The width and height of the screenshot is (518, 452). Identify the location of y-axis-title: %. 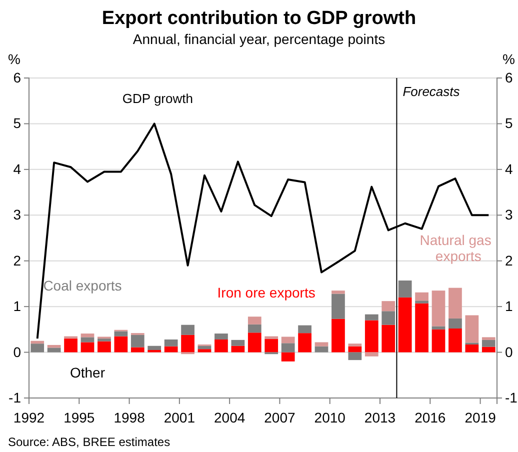
(14, 59).